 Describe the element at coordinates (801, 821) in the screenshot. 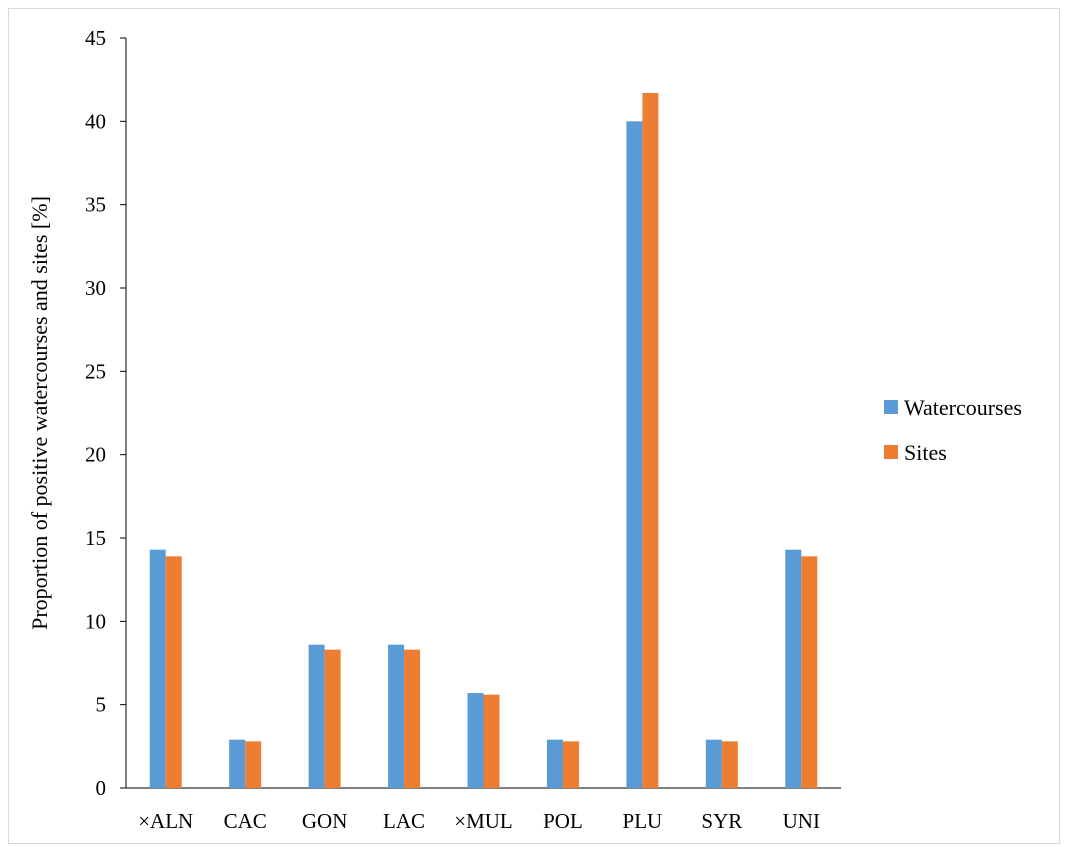

I see `x-tick-label: UNI` at that location.